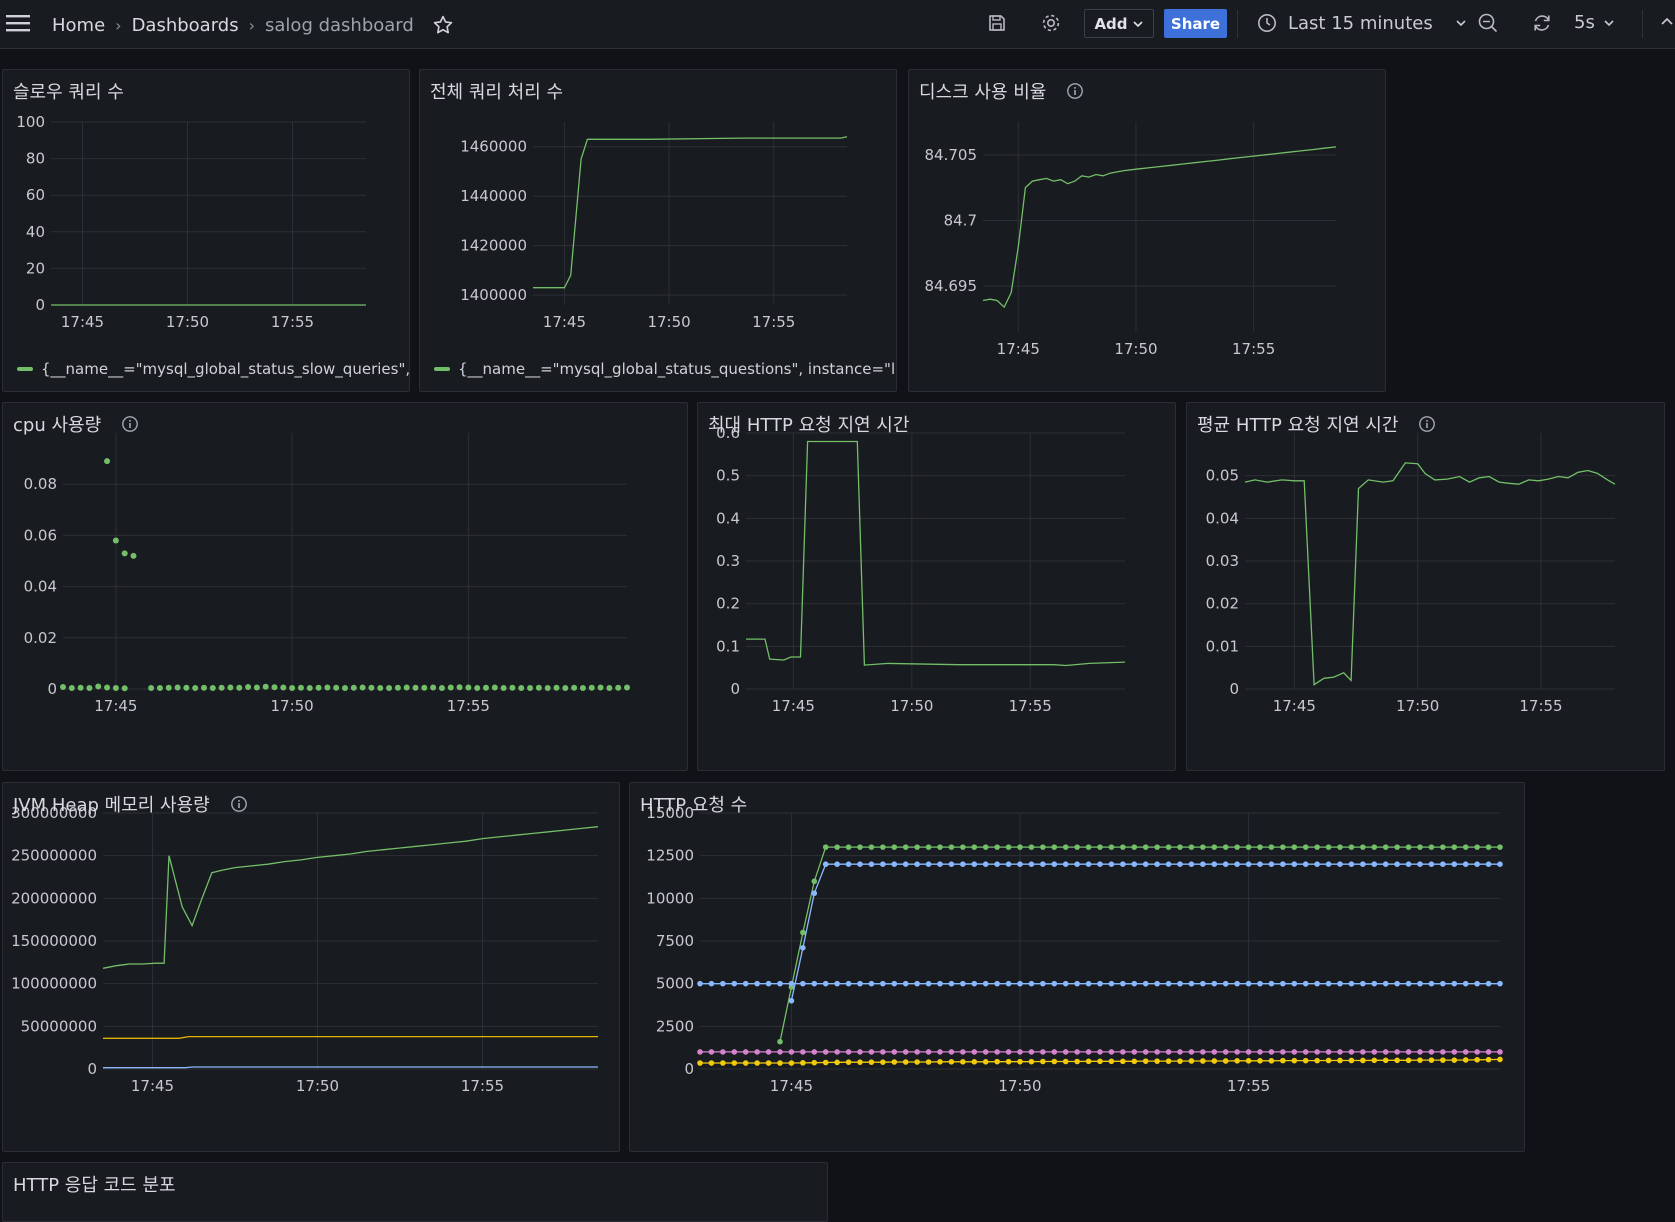  What do you see at coordinates (1417, 706) in the screenshot?
I see `x-tick-label: 17:50` at bounding box center [1417, 706].